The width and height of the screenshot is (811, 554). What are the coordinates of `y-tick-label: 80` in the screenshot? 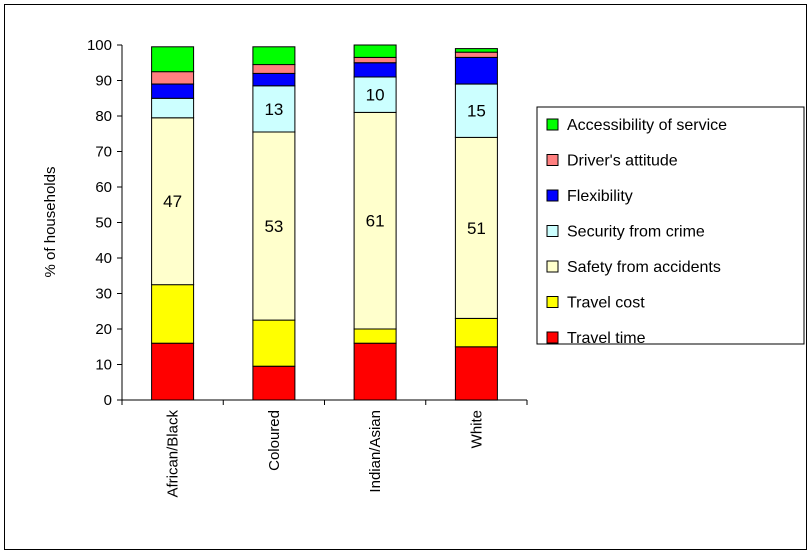 It's located at (103, 116).